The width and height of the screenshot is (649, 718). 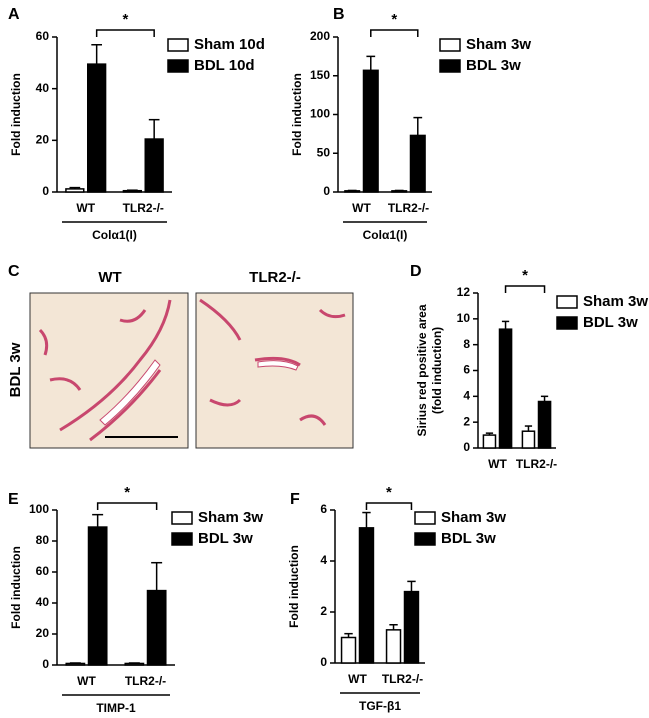 I want to click on panel-letter: A, so click(x=14, y=14).